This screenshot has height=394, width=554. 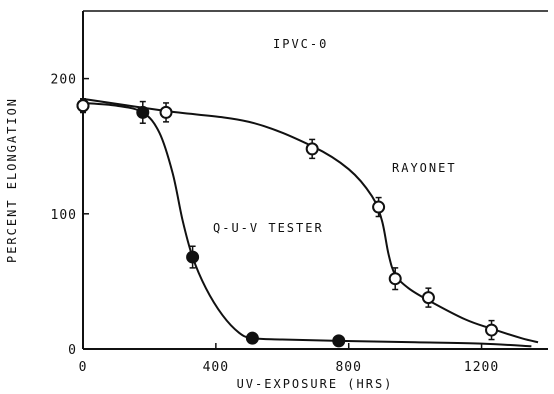 I want to click on x-tick-label: 1200, so click(x=481, y=367).